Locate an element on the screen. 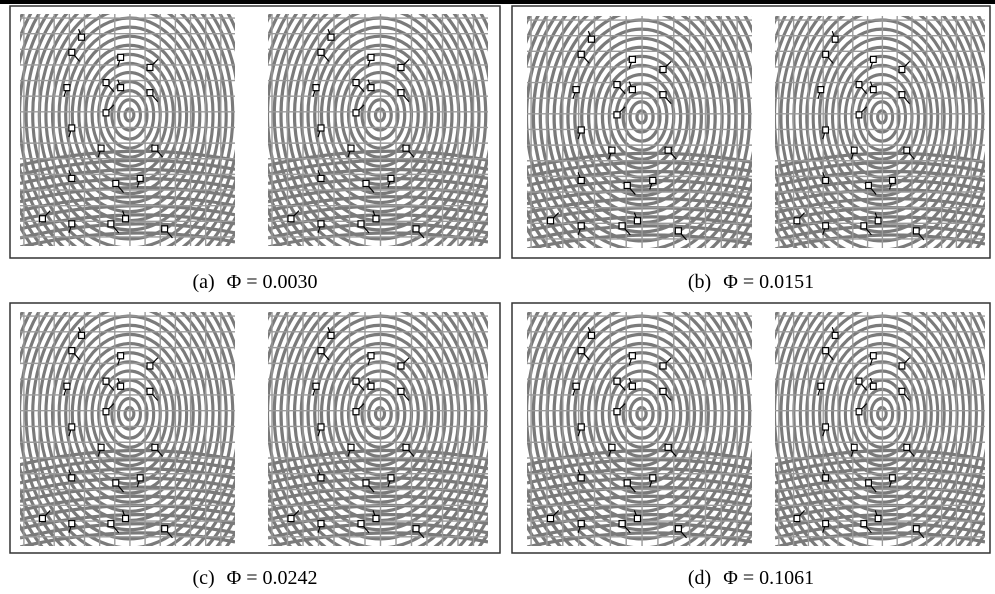  caption: (d) Φ = 0.1061 is located at coordinates (751, 578).